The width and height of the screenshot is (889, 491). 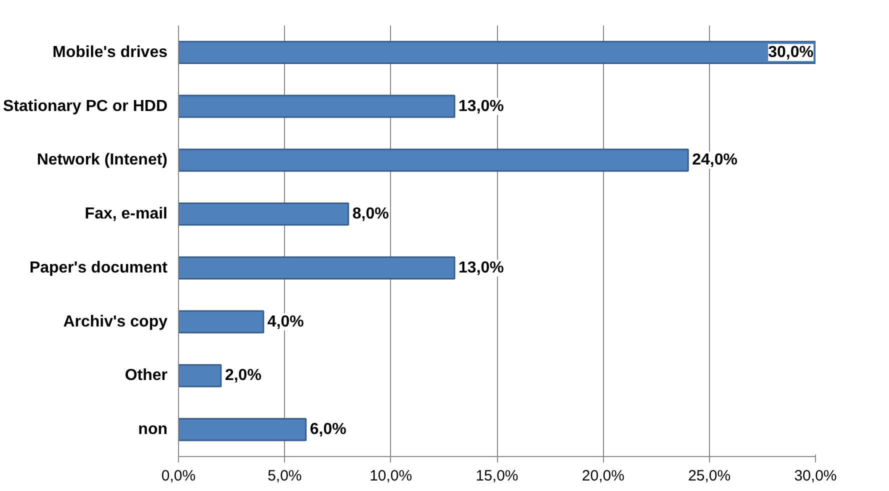 I want to click on x-tick-label: 10,0%, so click(x=391, y=476).